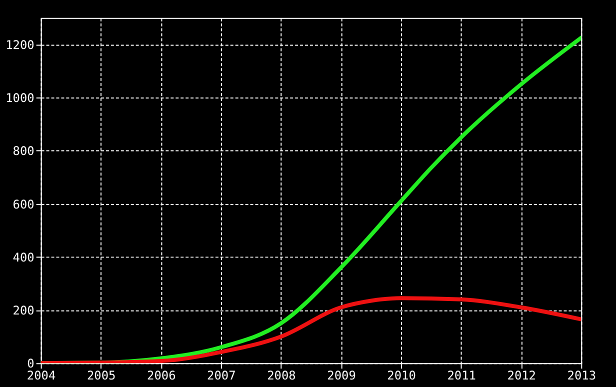  What do you see at coordinates (581, 375) in the screenshot?
I see `x-tick-label: 2013` at bounding box center [581, 375].